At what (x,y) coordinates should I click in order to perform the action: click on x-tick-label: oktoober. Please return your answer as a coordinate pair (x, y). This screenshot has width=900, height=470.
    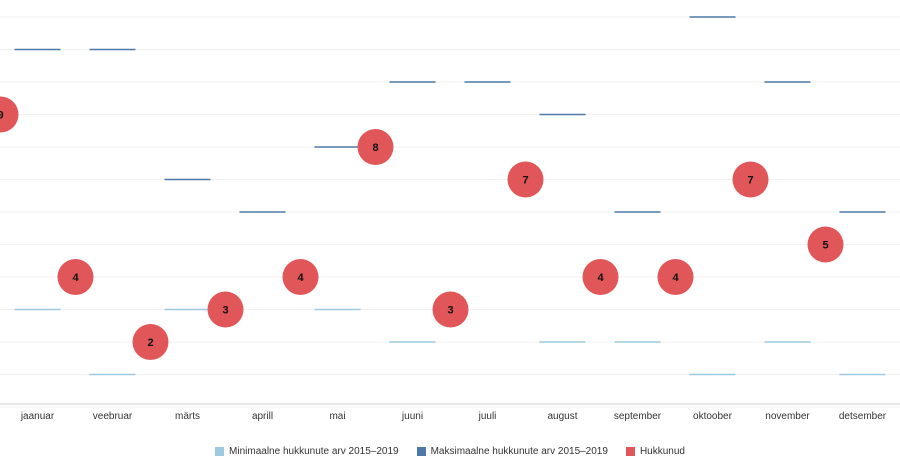
    Looking at the image, I should click on (713, 416).